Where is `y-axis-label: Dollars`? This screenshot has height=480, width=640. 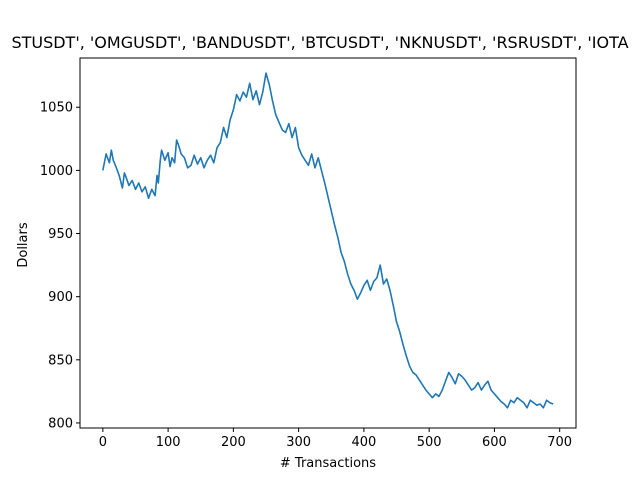
y-axis-label: Dollars is located at coordinates (23, 244).